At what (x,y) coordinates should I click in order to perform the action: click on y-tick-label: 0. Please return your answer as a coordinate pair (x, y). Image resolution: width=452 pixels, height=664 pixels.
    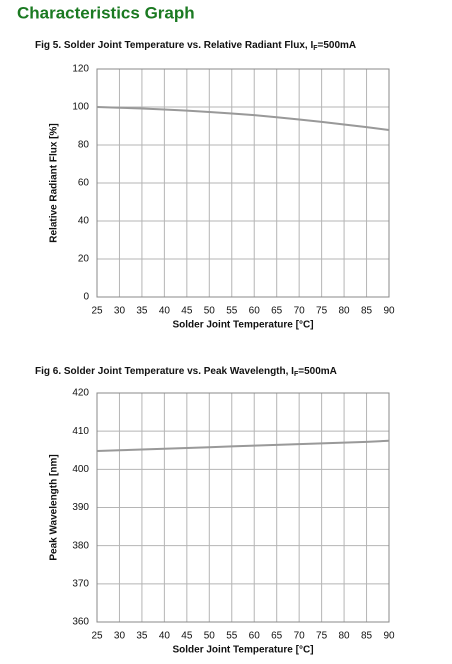
    Looking at the image, I should click on (86, 297).